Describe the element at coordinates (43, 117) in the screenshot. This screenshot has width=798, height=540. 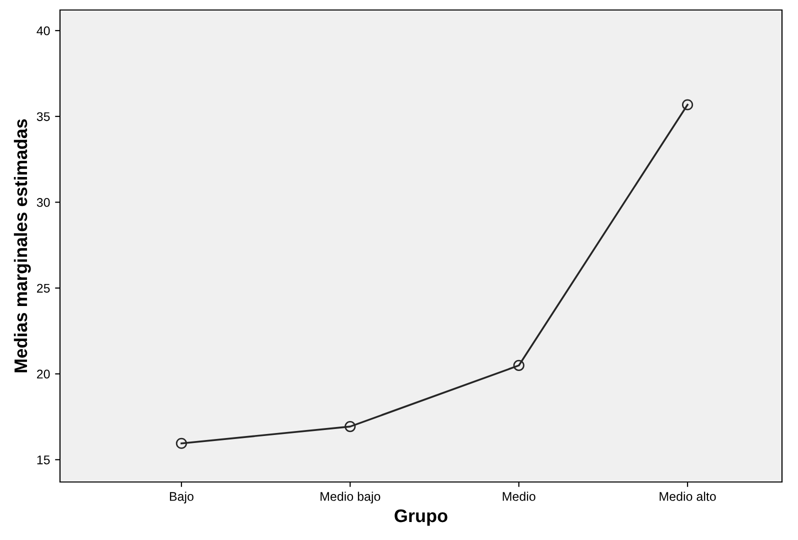
I see `y-tick-label: 35` at that location.